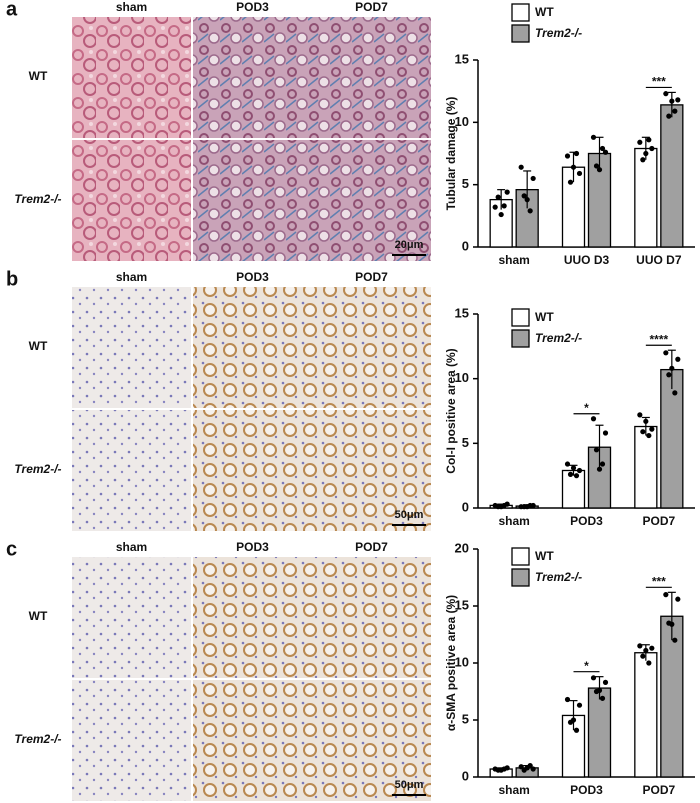 This screenshot has width=700, height=803. Describe the element at coordinates (658, 339) in the screenshot. I see `significance-label: ****` at that location.